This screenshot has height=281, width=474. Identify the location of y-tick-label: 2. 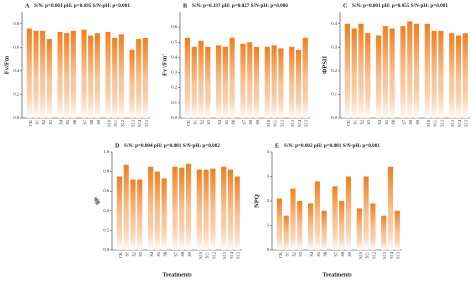
(268, 200).